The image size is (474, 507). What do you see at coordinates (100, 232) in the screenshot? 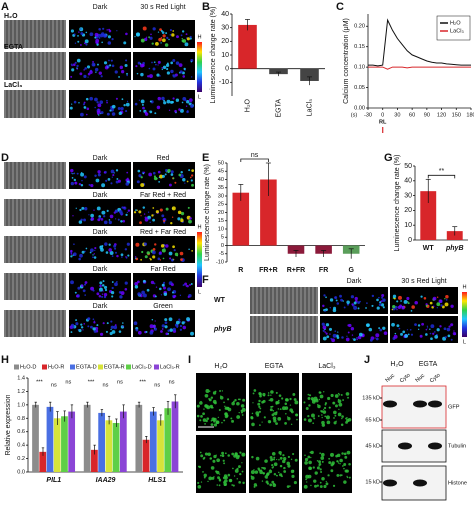
I see `column-header: Dark` at bounding box center [100, 232].